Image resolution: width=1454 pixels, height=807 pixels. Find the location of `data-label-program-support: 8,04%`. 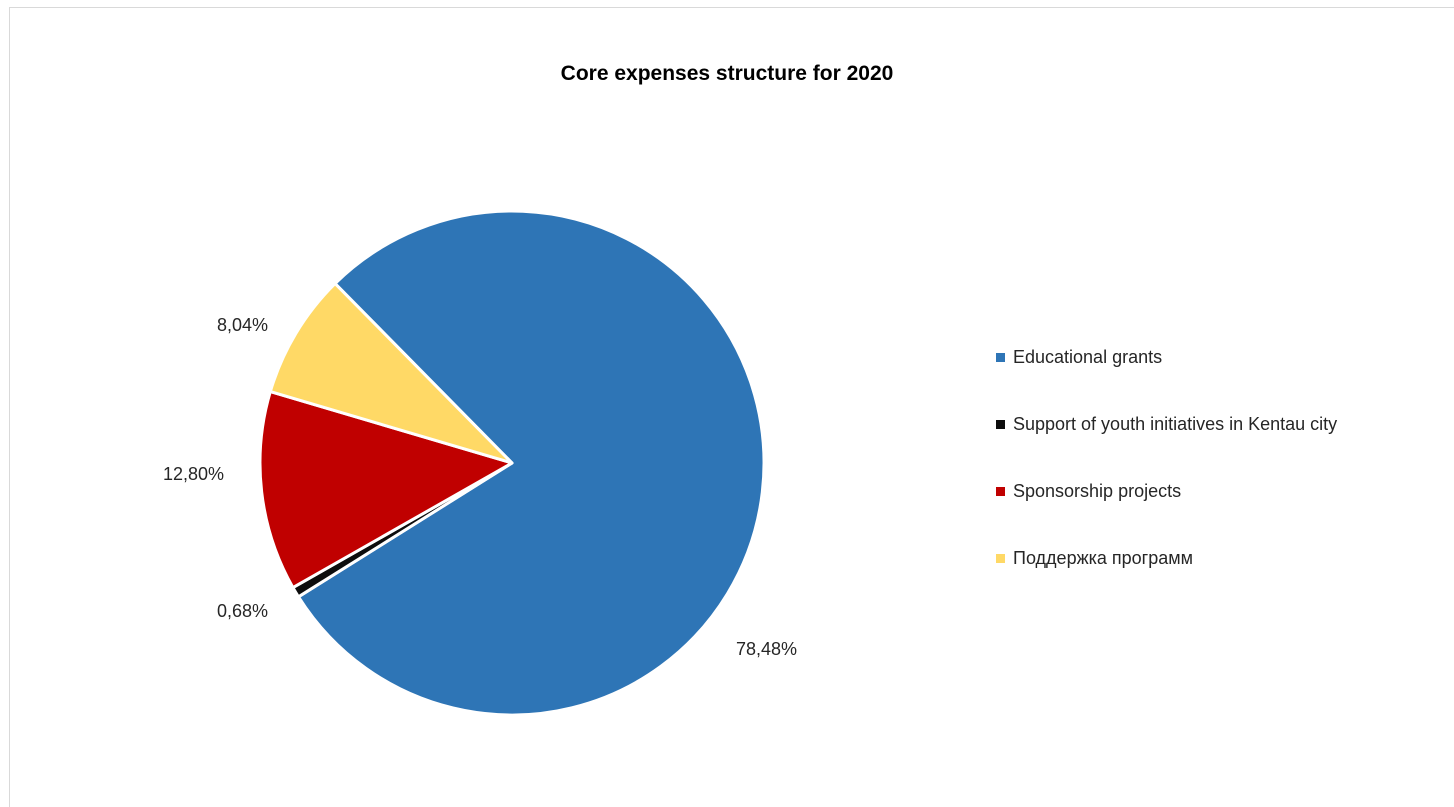

data-label-program-support: 8,04% is located at coordinates (243, 325).